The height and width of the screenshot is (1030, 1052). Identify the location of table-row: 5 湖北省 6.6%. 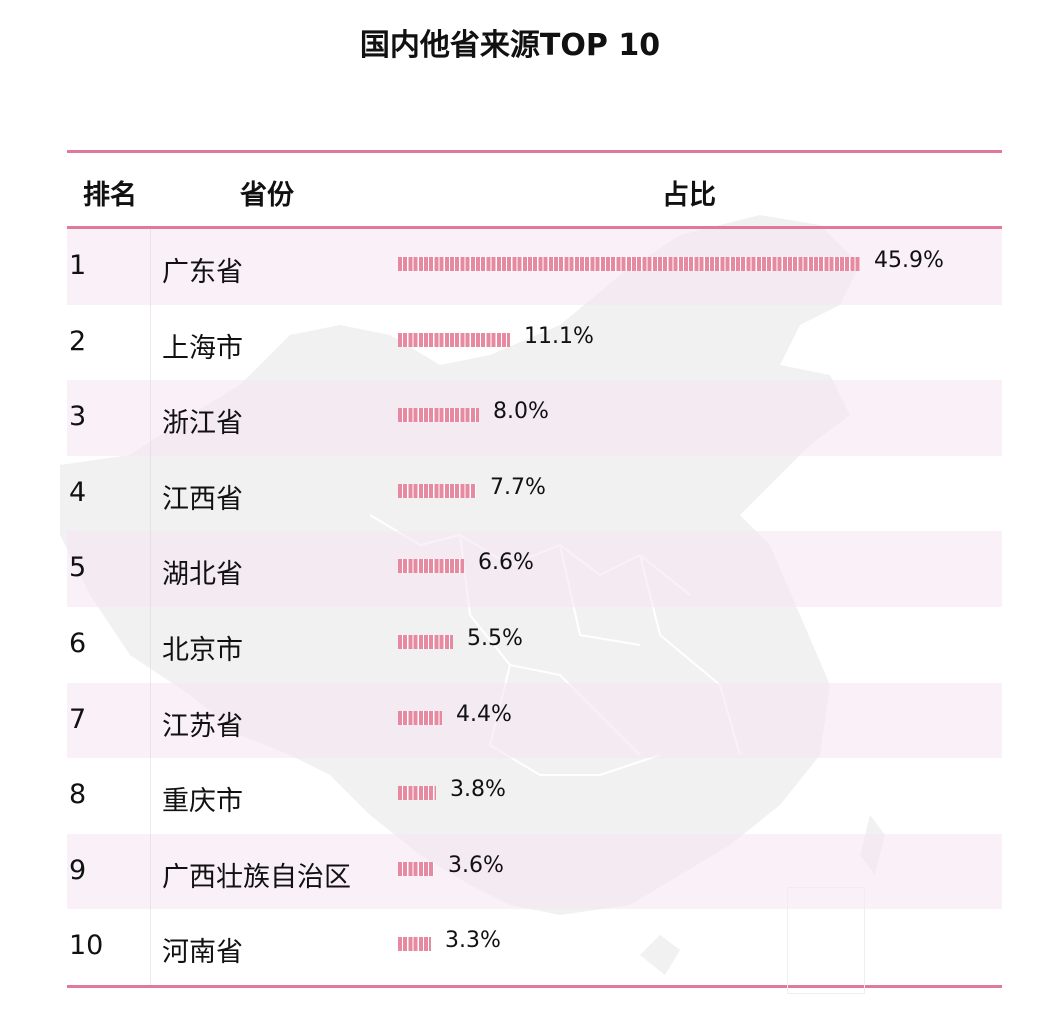
(534, 569).